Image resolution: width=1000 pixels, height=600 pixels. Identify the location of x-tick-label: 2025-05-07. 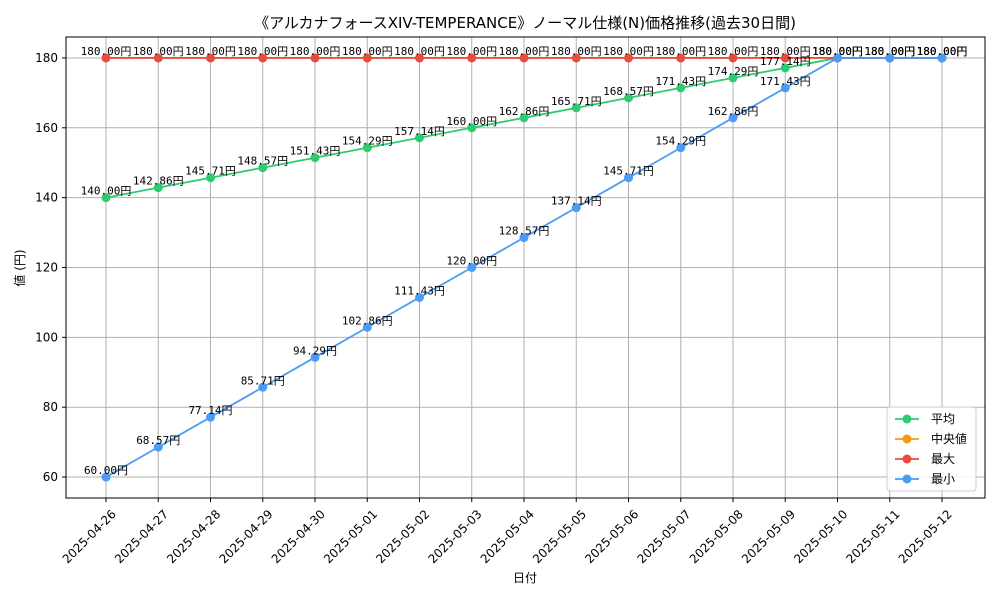
(663, 536).